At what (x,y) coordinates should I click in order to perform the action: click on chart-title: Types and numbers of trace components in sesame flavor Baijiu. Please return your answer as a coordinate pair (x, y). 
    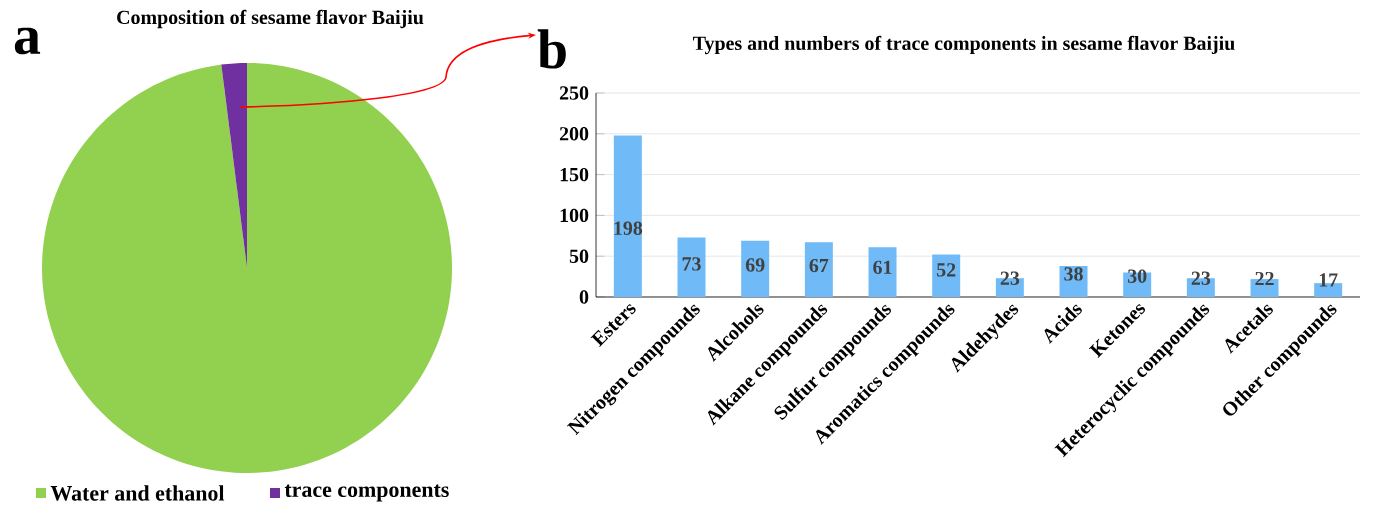
    Looking at the image, I should click on (964, 45).